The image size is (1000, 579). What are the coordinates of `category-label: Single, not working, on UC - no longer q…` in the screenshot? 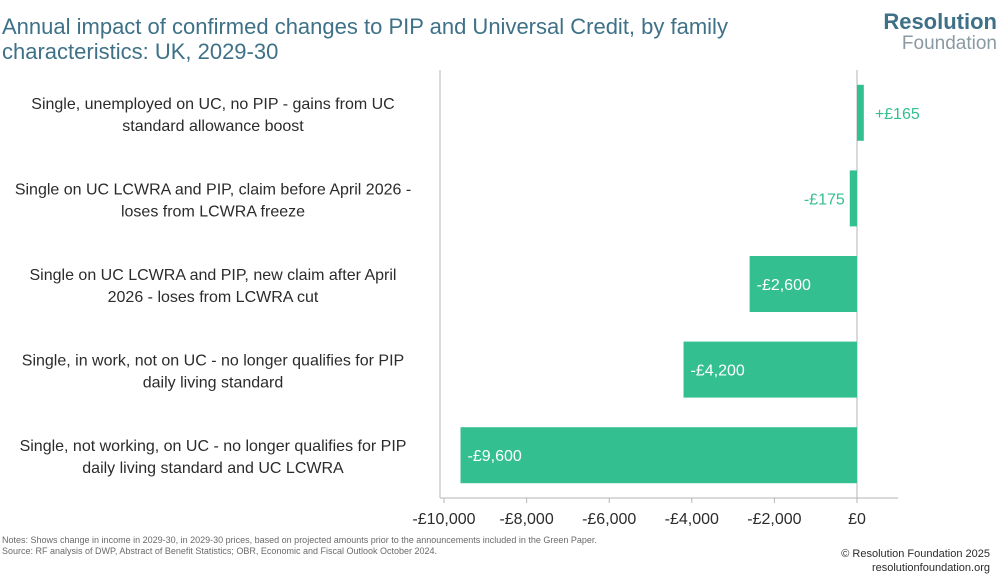 It's located at (213, 457).